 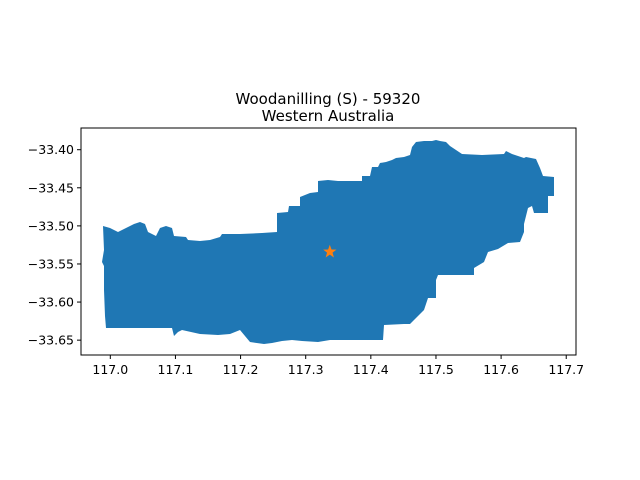 What do you see at coordinates (51, 263) in the screenshot?
I see `y-tick-label: −33.55` at bounding box center [51, 263].